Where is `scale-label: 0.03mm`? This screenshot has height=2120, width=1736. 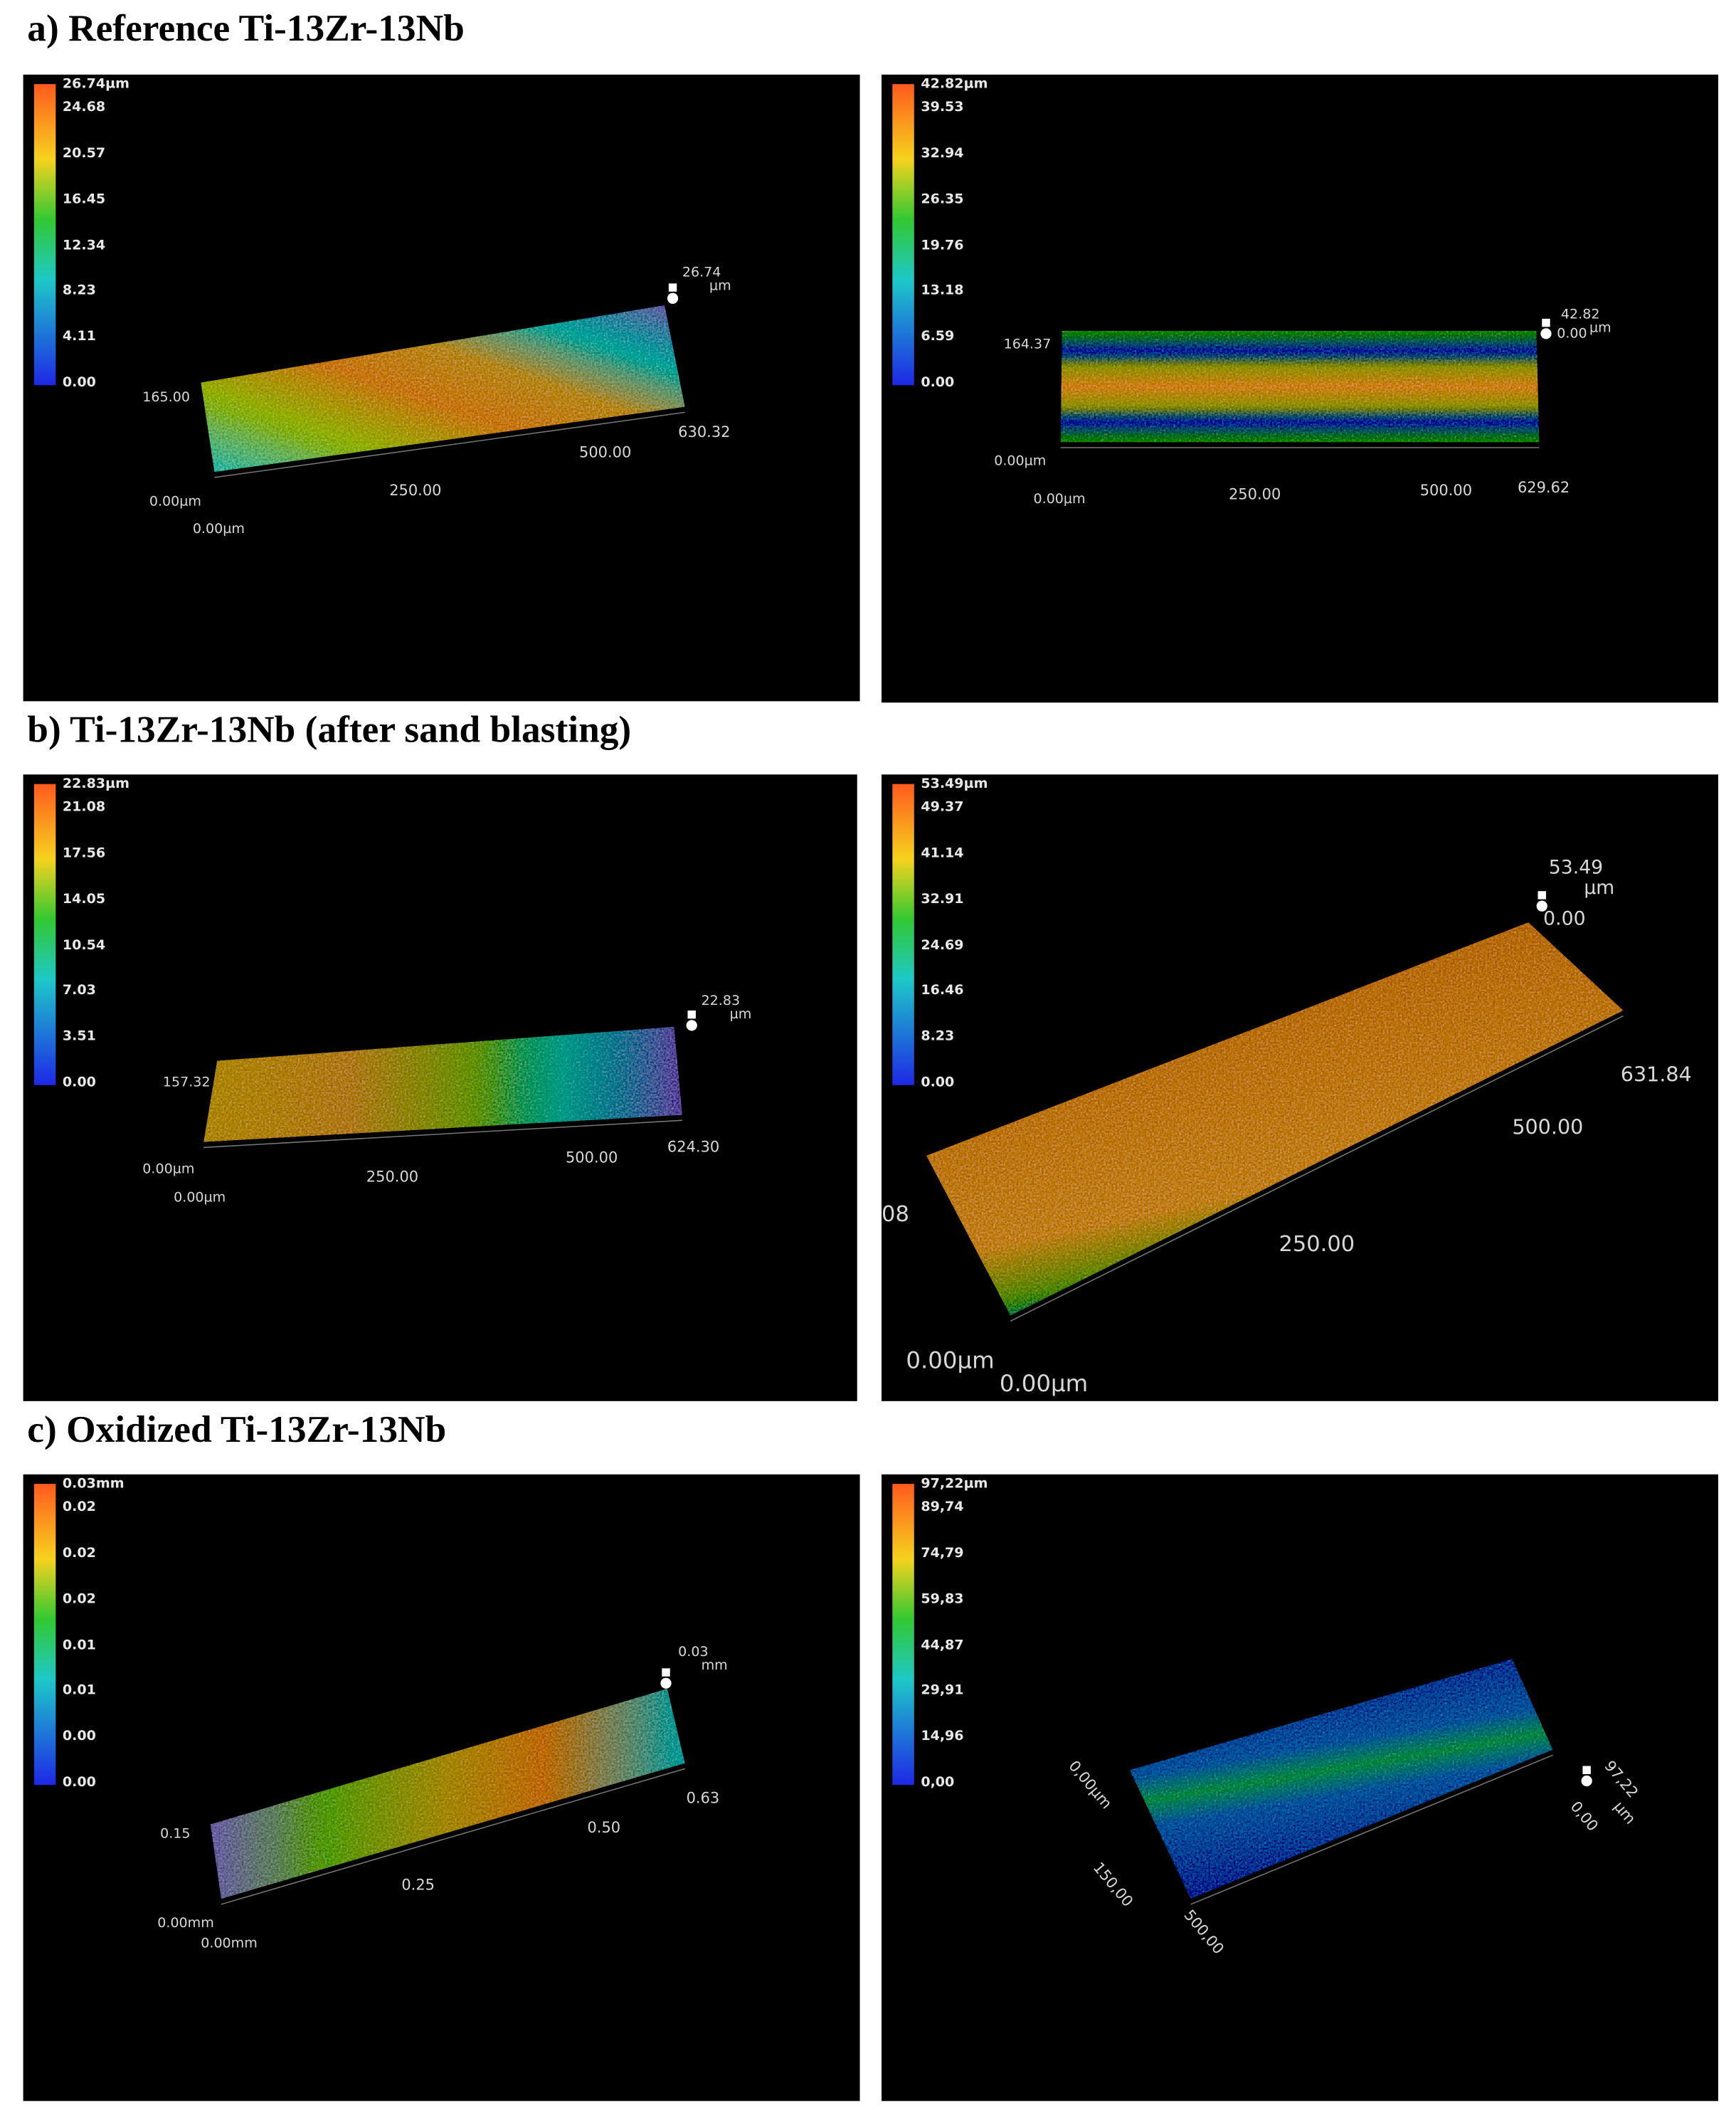 scale-label: 0.03mm is located at coordinates (94, 1484).